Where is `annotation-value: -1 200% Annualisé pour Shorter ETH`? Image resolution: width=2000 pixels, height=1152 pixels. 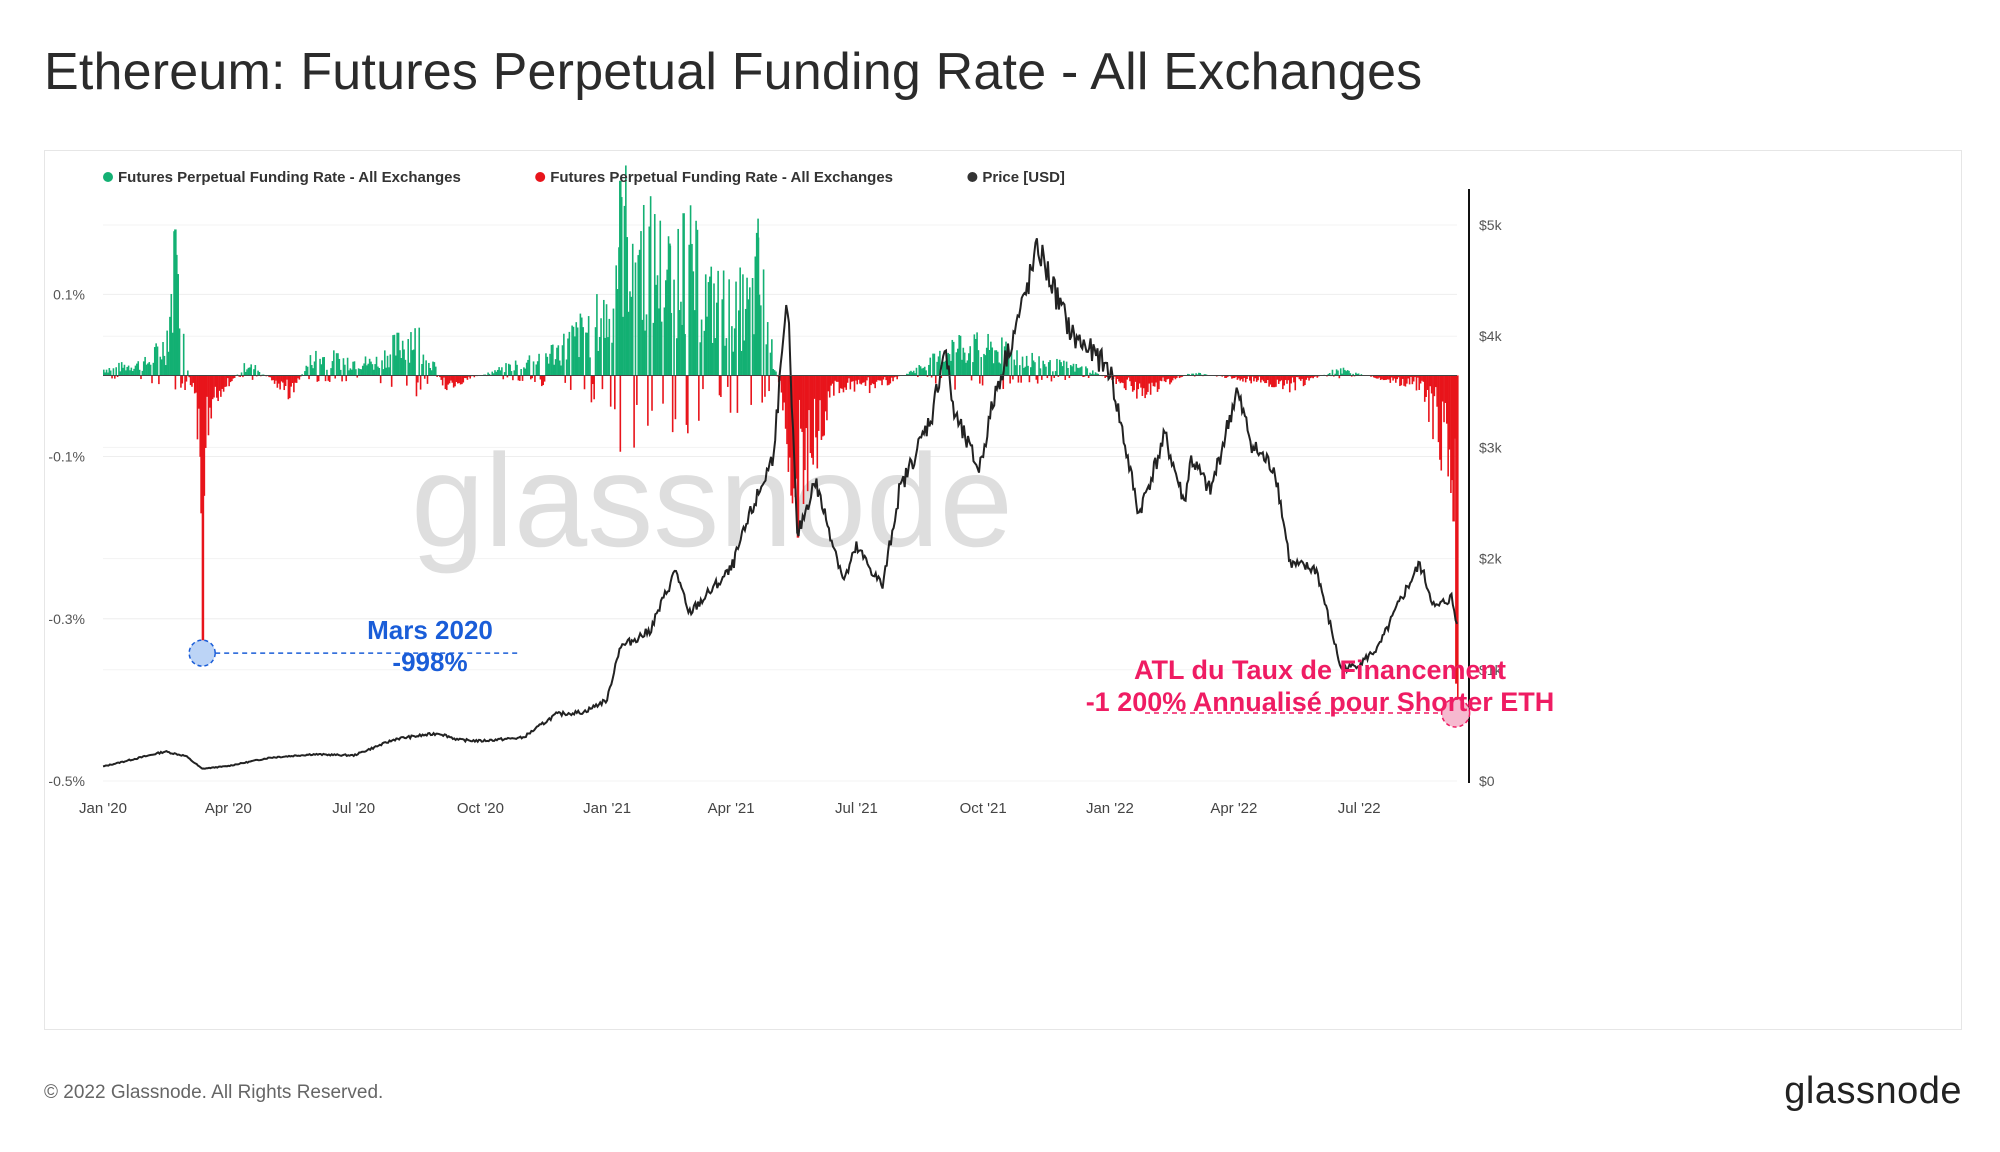
annotation-value: -1 200% Annualisé pour Shorter ETH is located at coordinates (1320, 702).